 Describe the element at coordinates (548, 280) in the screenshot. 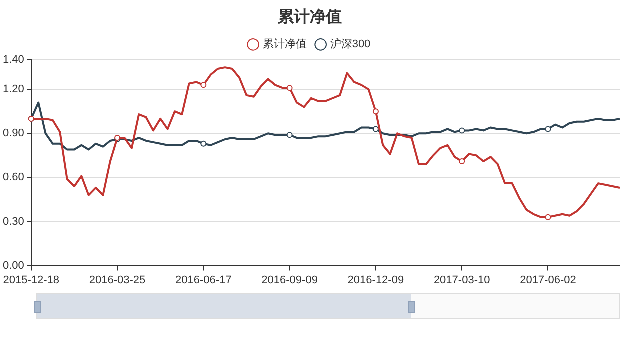

I see `x-tick-label: 2017-06-02` at that location.